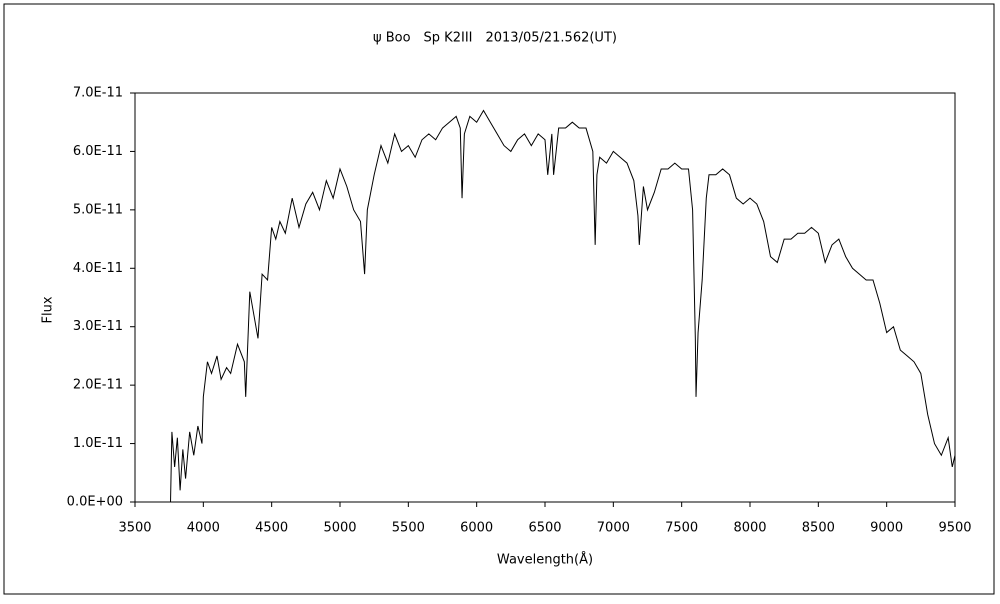 This screenshot has width=1000, height=604. Describe the element at coordinates (98, 151) in the screenshot. I see `y-tick-label: 6.0E-11` at that location.